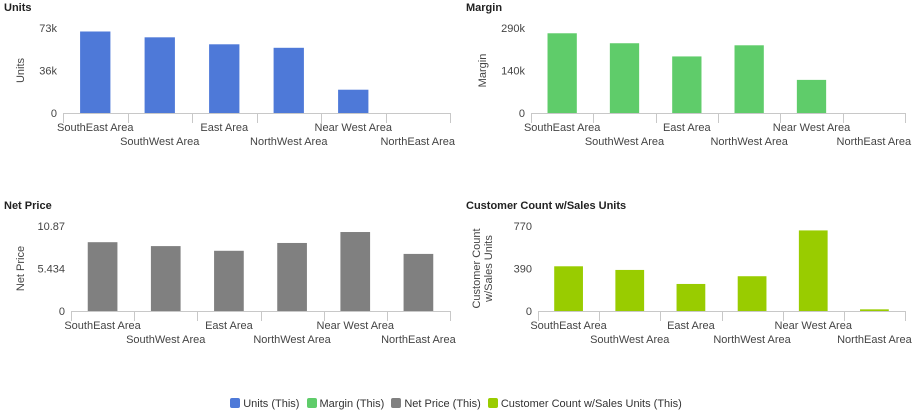 Image resolution: width=912 pixels, height=414 pixels. I want to click on y-tick-label: 36k, so click(48, 72).